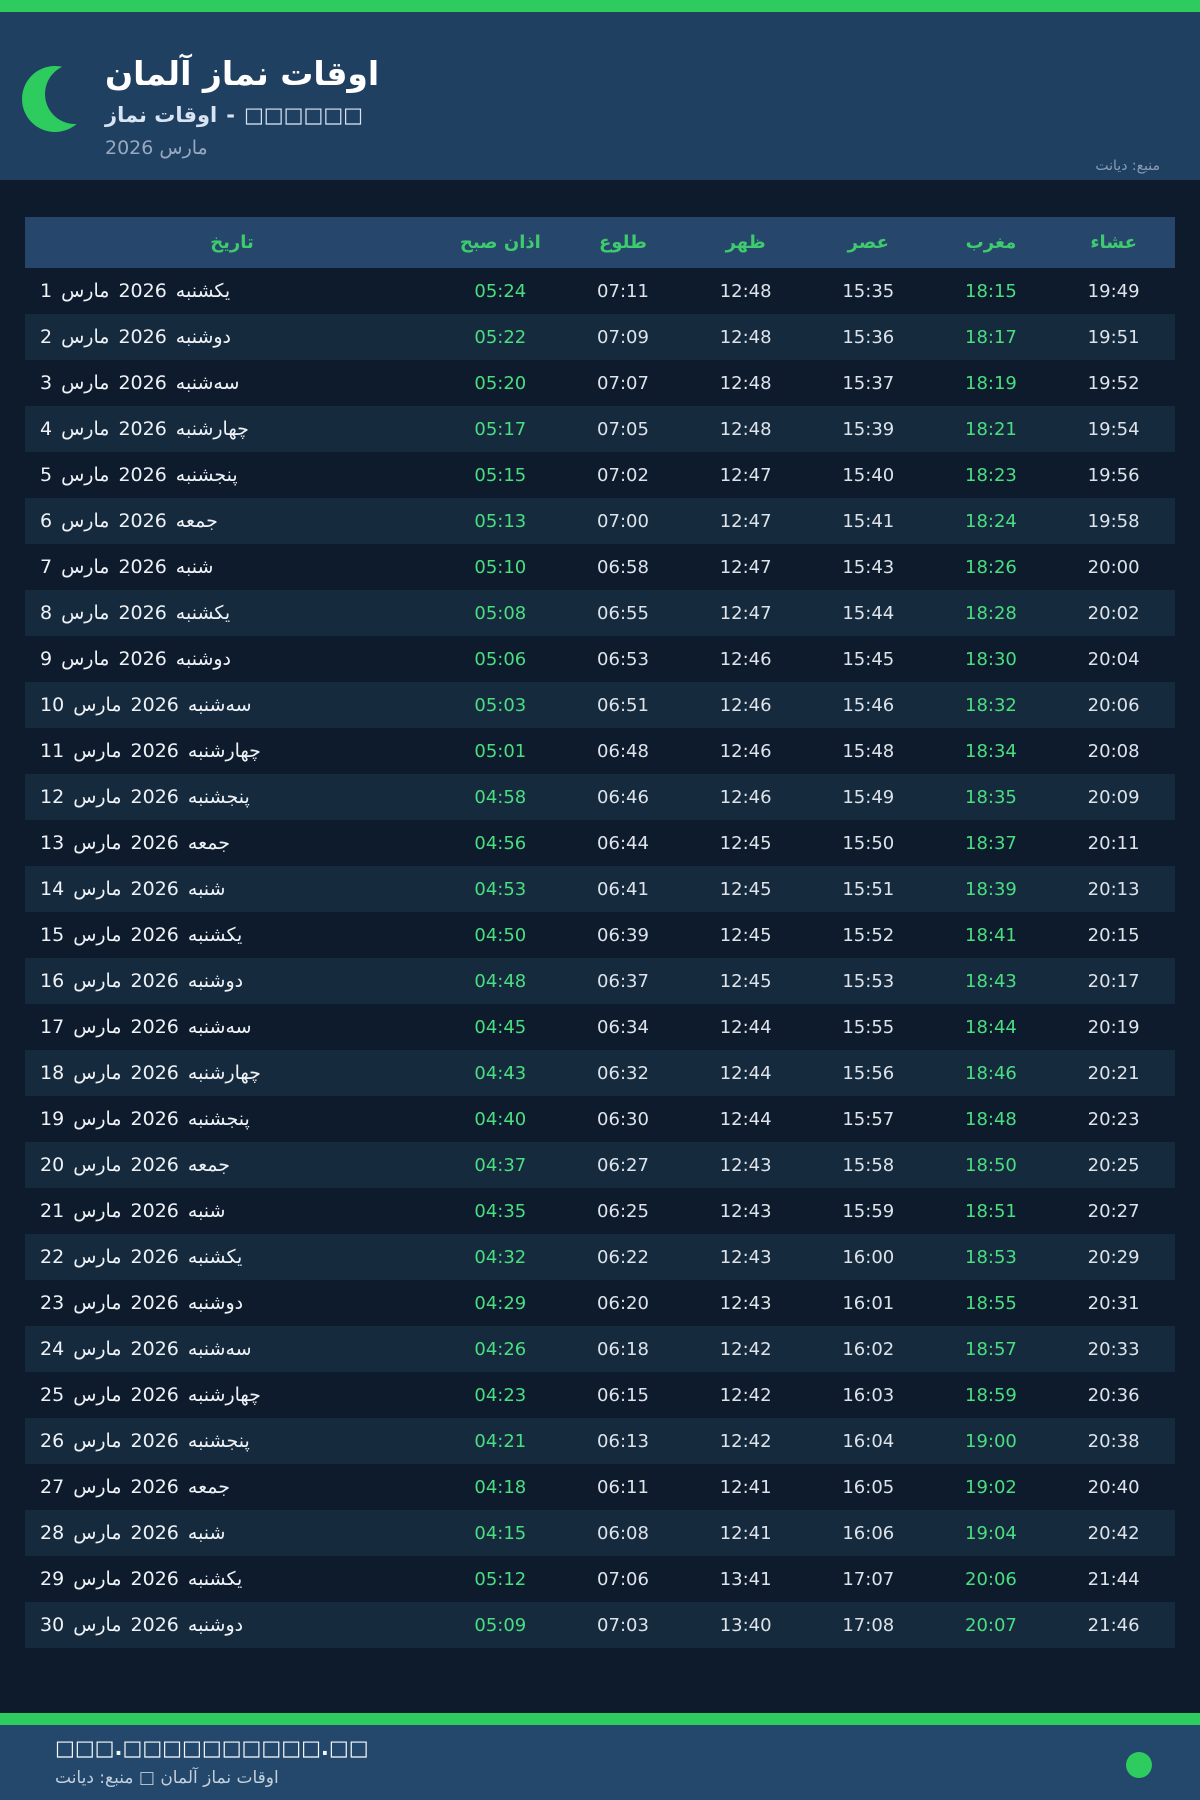 The width and height of the screenshot is (1200, 1800). I want to click on maghrib-time-cell-text: 18:34, so click(991, 751).